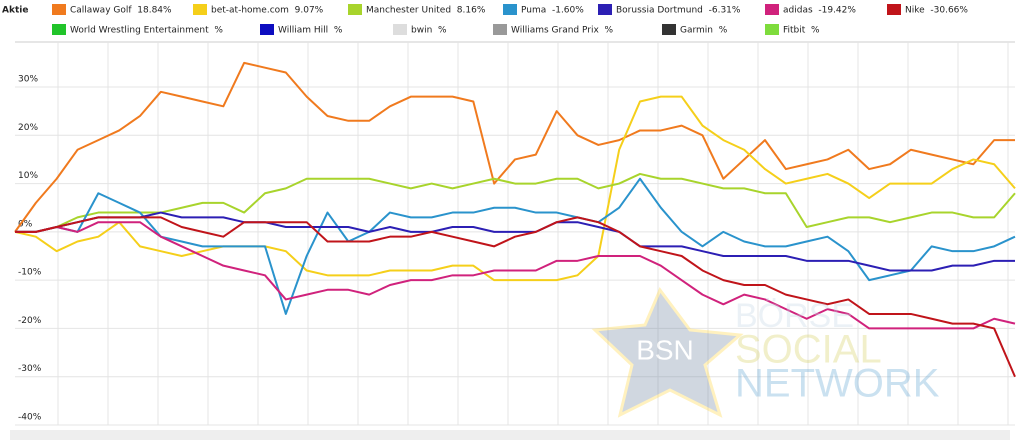 This screenshot has height=440, width=1024. I want to click on legend-label: bet-at-home.com 9.07%, so click(267, 11).